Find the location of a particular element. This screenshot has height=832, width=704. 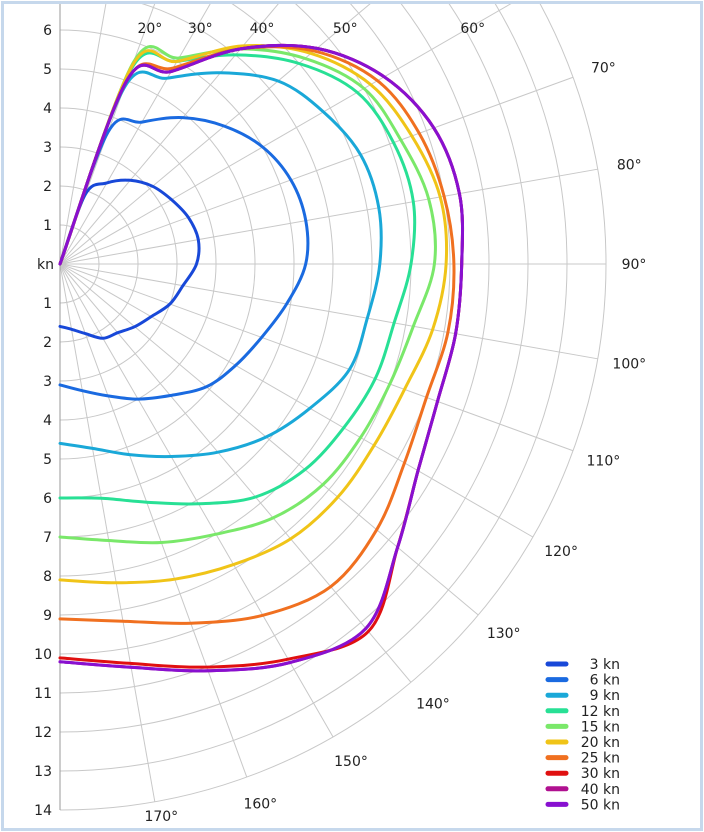

legend-label: 6 kn is located at coordinates (605, 681).